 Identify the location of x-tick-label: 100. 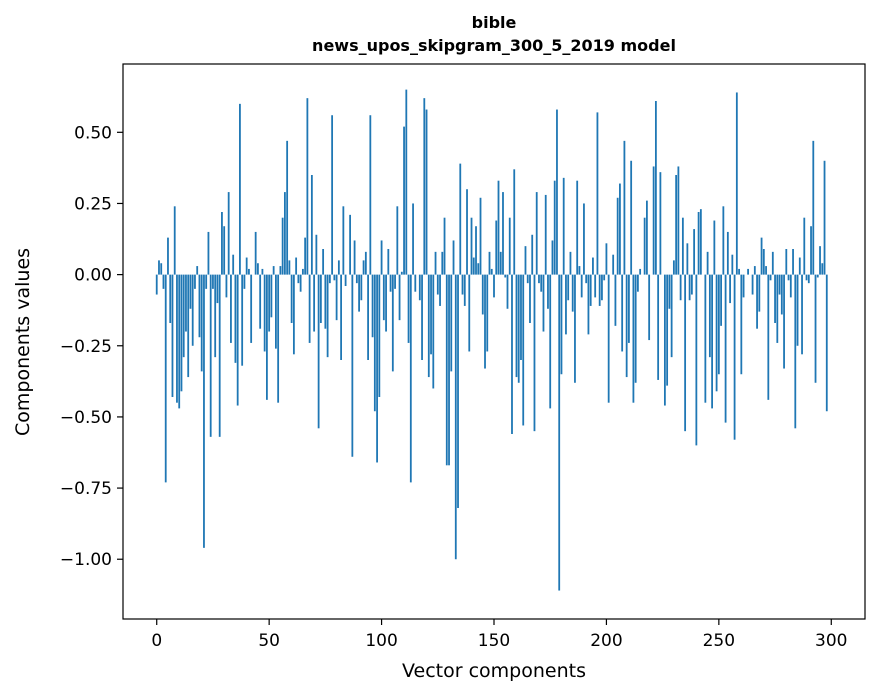
(381, 641).